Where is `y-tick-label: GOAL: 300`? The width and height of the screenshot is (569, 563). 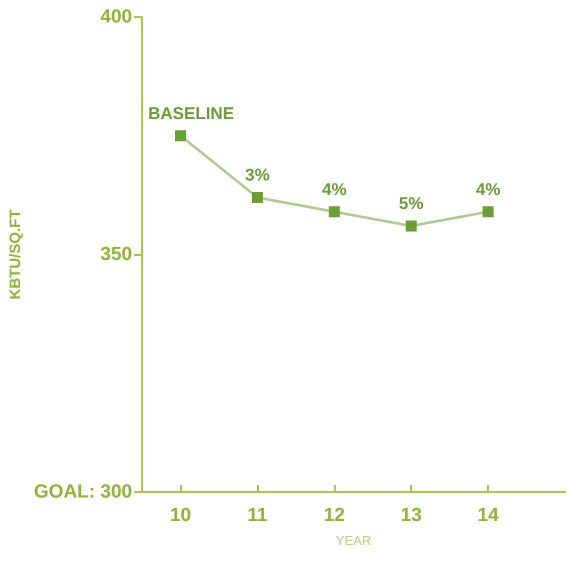
y-tick-label: GOAL: 300 is located at coordinates (83, 492).